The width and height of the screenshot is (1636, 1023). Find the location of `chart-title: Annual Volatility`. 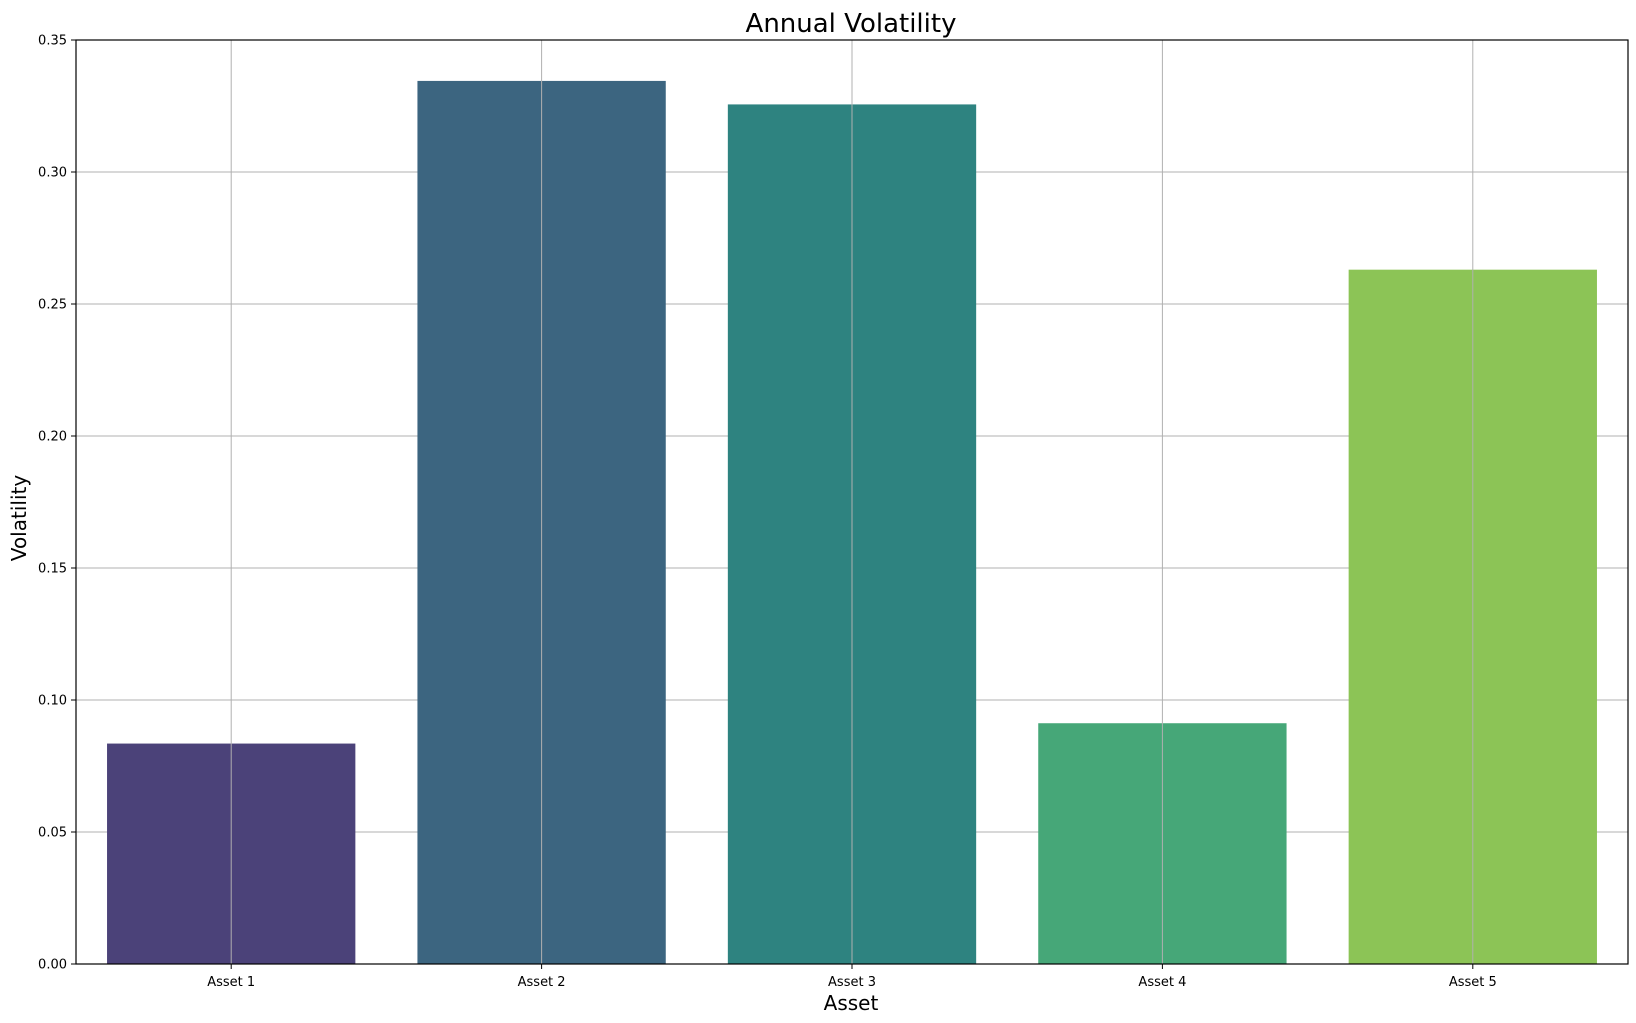

chart-title: Annual Volatility is located at coordinates (851, 24).